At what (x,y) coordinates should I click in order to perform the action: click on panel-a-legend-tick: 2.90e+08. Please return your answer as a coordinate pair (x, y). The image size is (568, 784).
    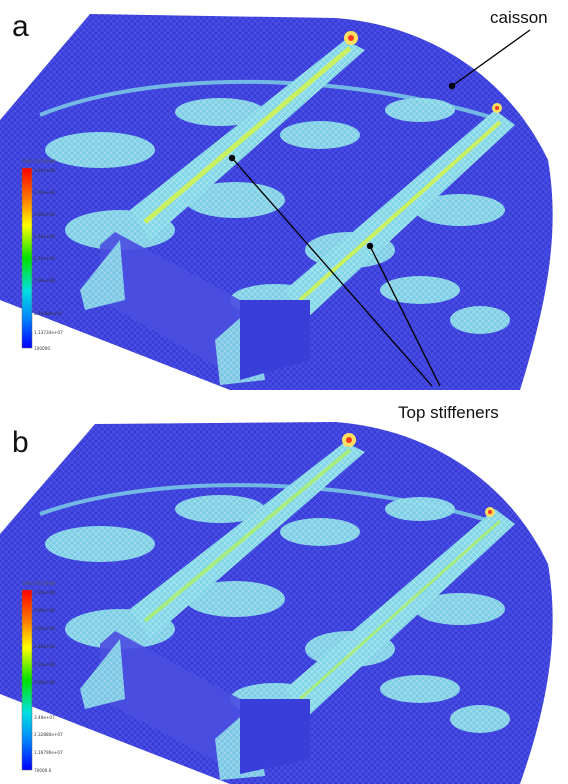
    Looking at the image, I should click on (44, 192).